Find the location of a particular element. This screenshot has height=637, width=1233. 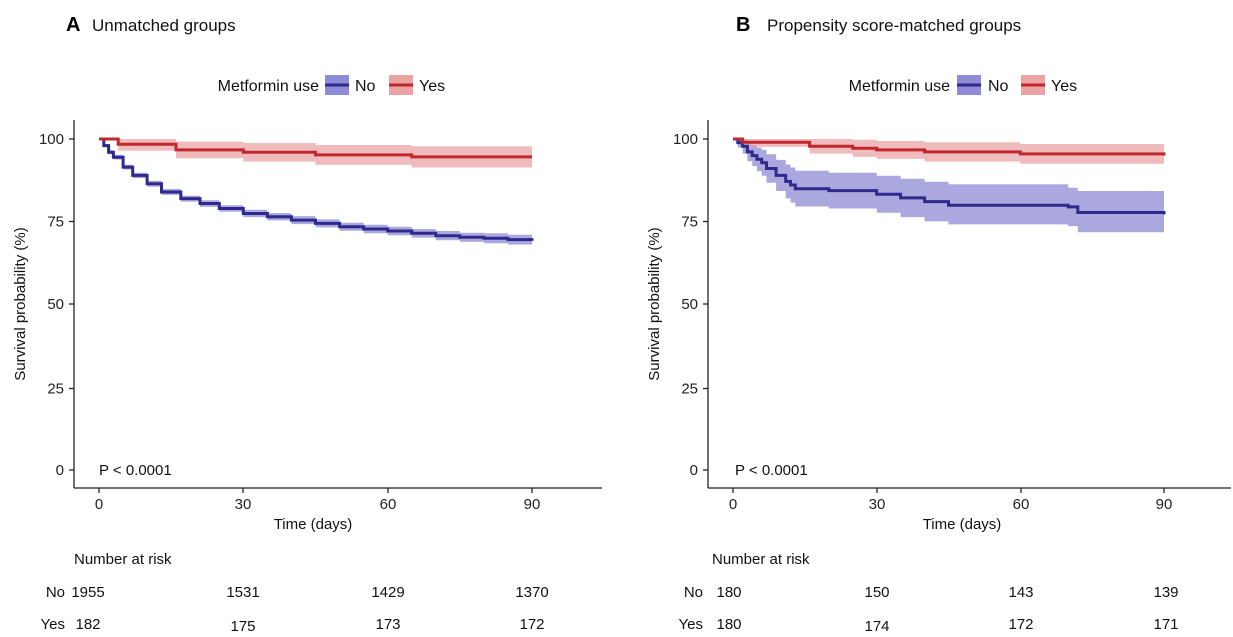

panel-a-x-ticks: 0 30 60 90 is located at coordinates (318, 500).